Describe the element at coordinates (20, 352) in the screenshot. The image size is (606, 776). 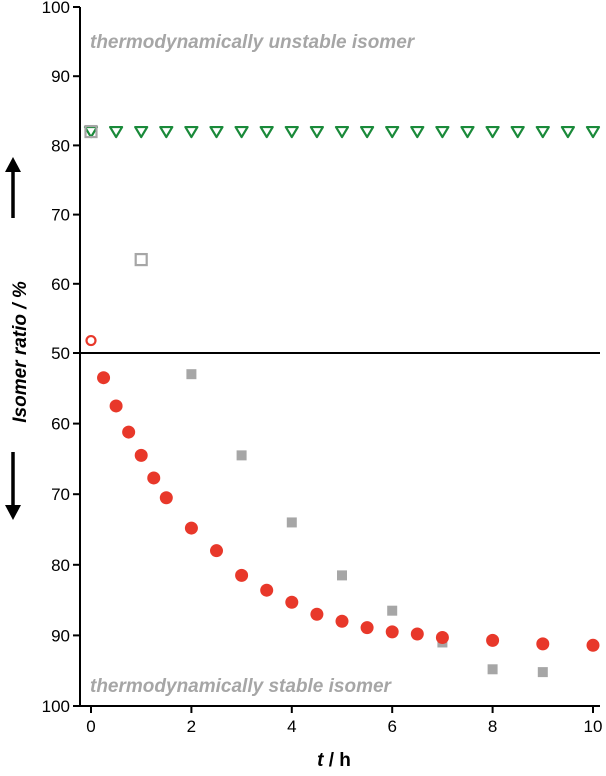
I see `y-axis-title: Isomer ratio / %` at that location.